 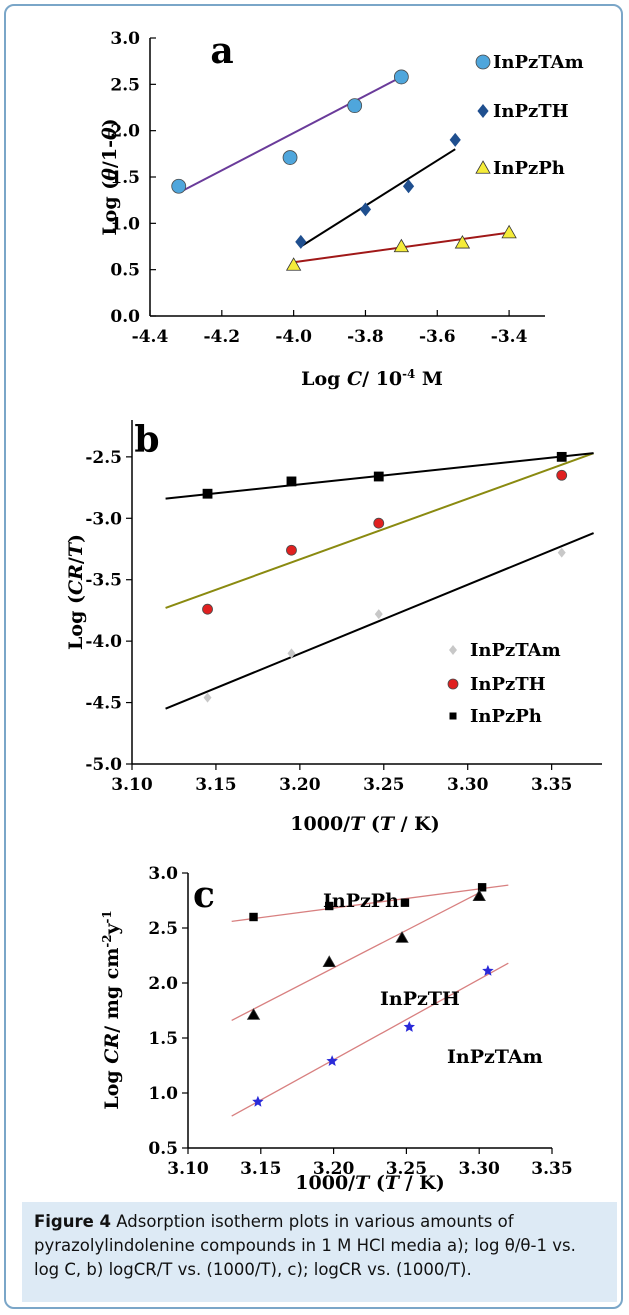 I want to click on panel-c-fit-line-inpzph, so click(x=370, y=903).